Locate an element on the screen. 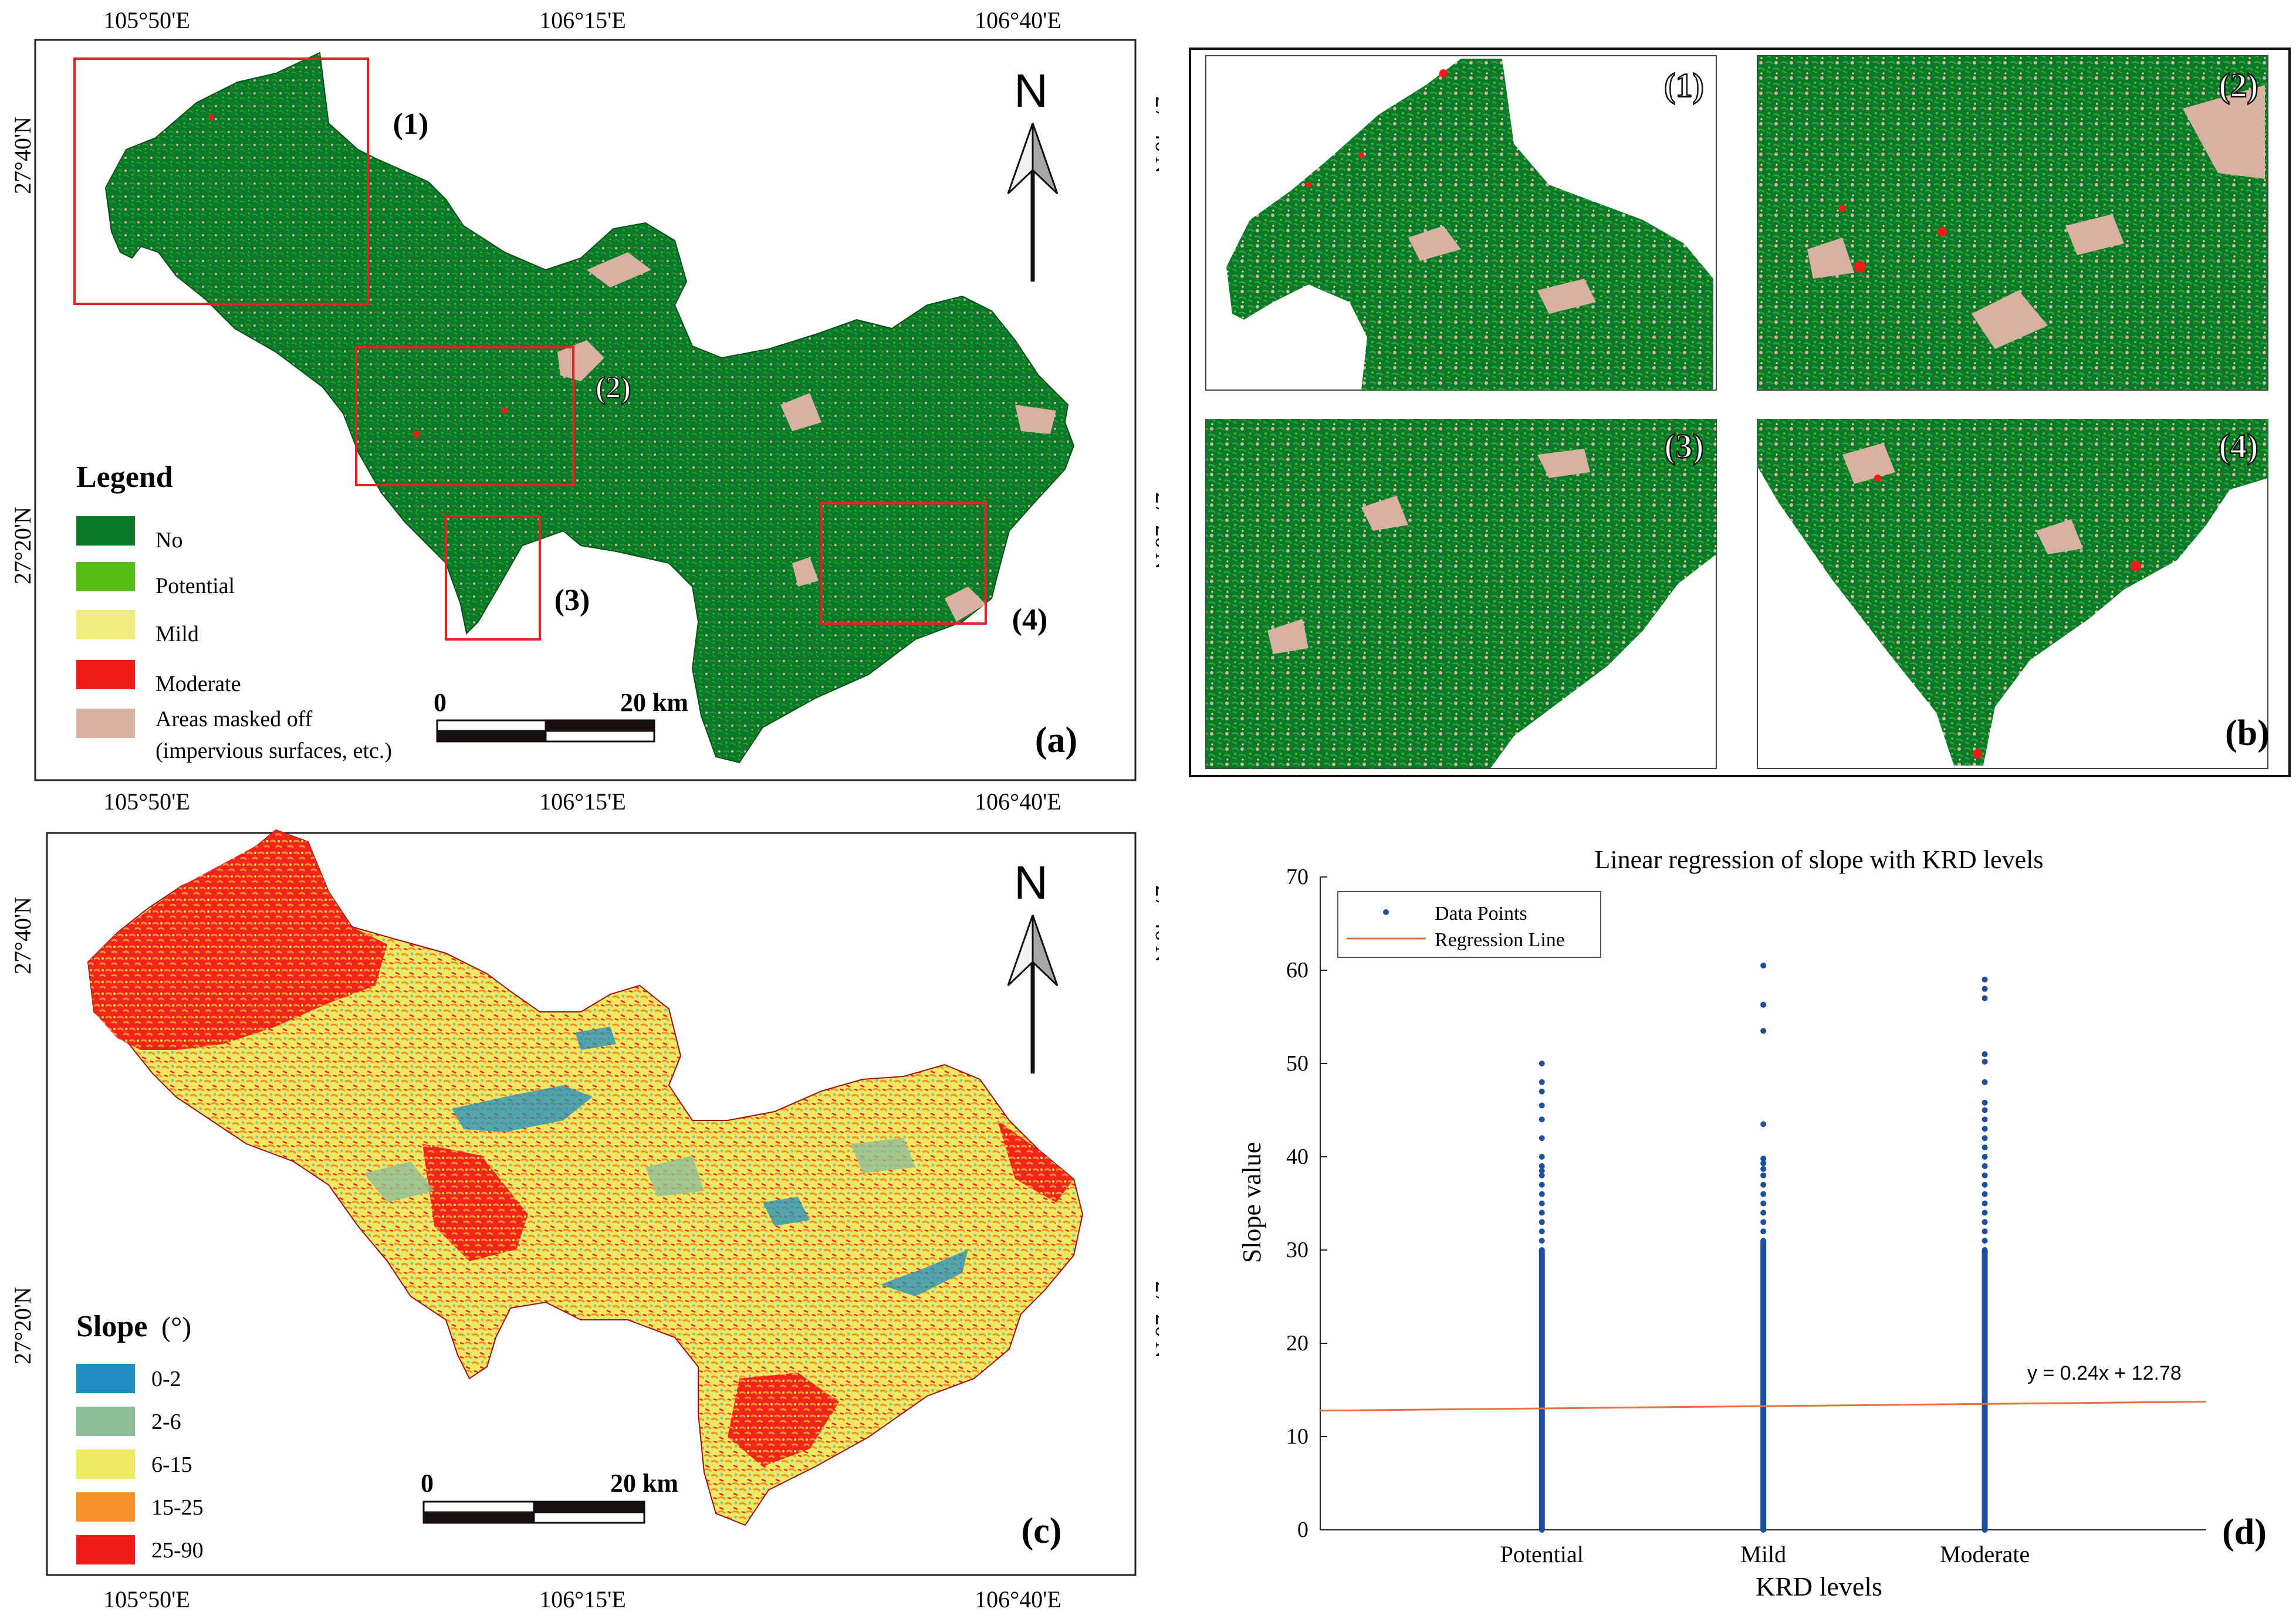 This screenshot has height=1619, width=2296. c-coord-left-2: 27°20'N is located at coordinates (22, 1325).